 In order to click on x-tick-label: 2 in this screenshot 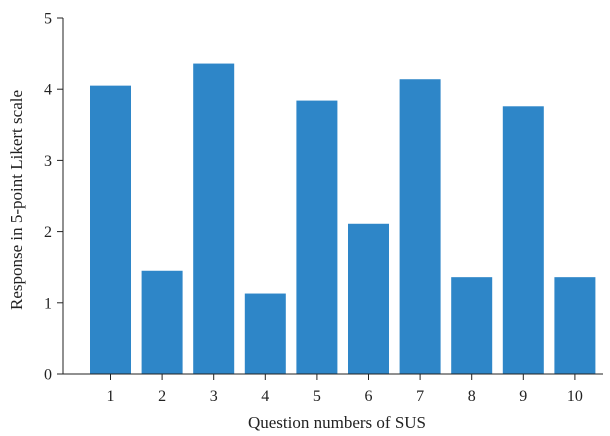, I will do `click(162, 396)`.